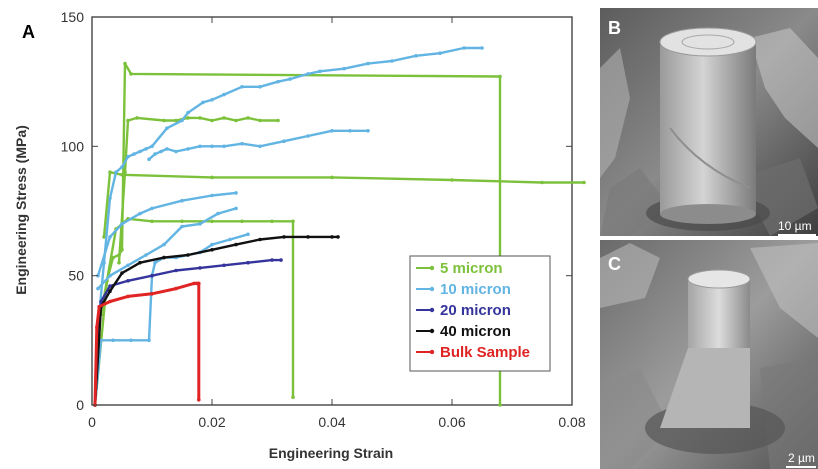  Describe the element at coordinates (795, 226) in the screenshot. I see `scale-label-b: 10 µm` at that location.